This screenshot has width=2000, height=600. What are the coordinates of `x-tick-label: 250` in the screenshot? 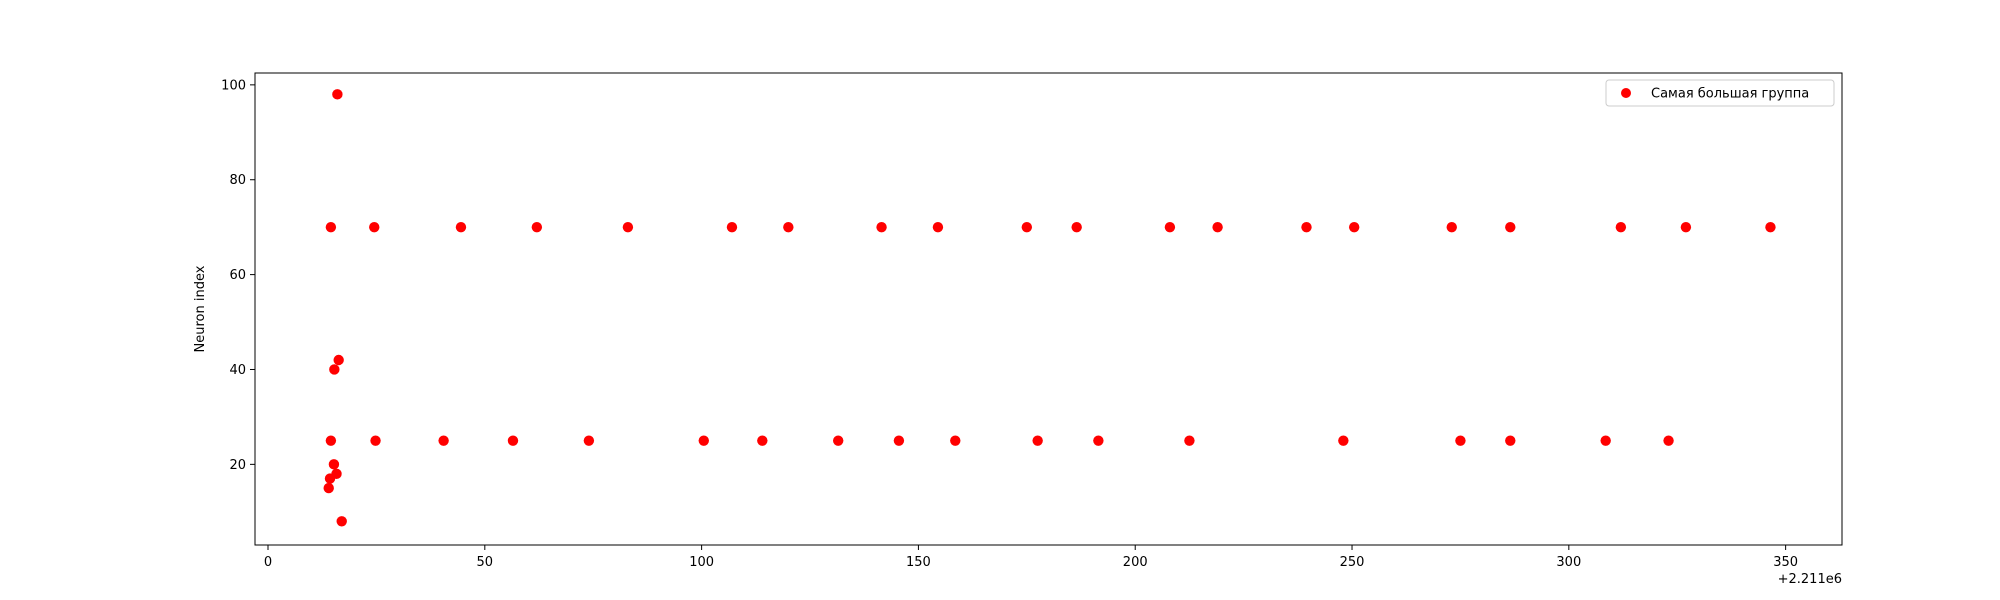 It's located at (1352, 562).